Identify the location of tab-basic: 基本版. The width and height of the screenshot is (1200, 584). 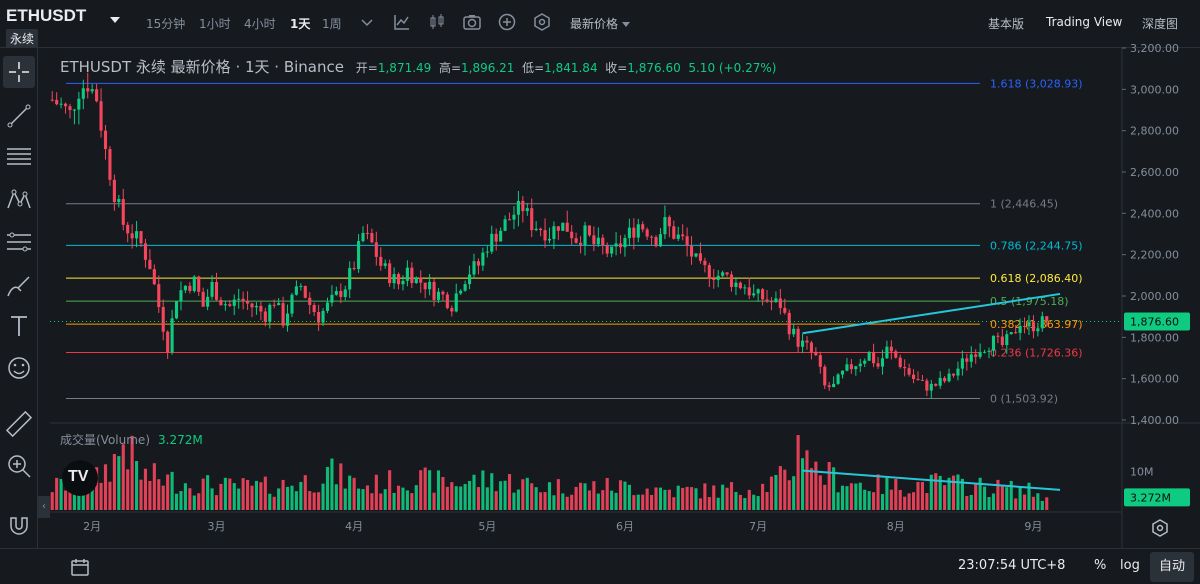
(1006, 24).